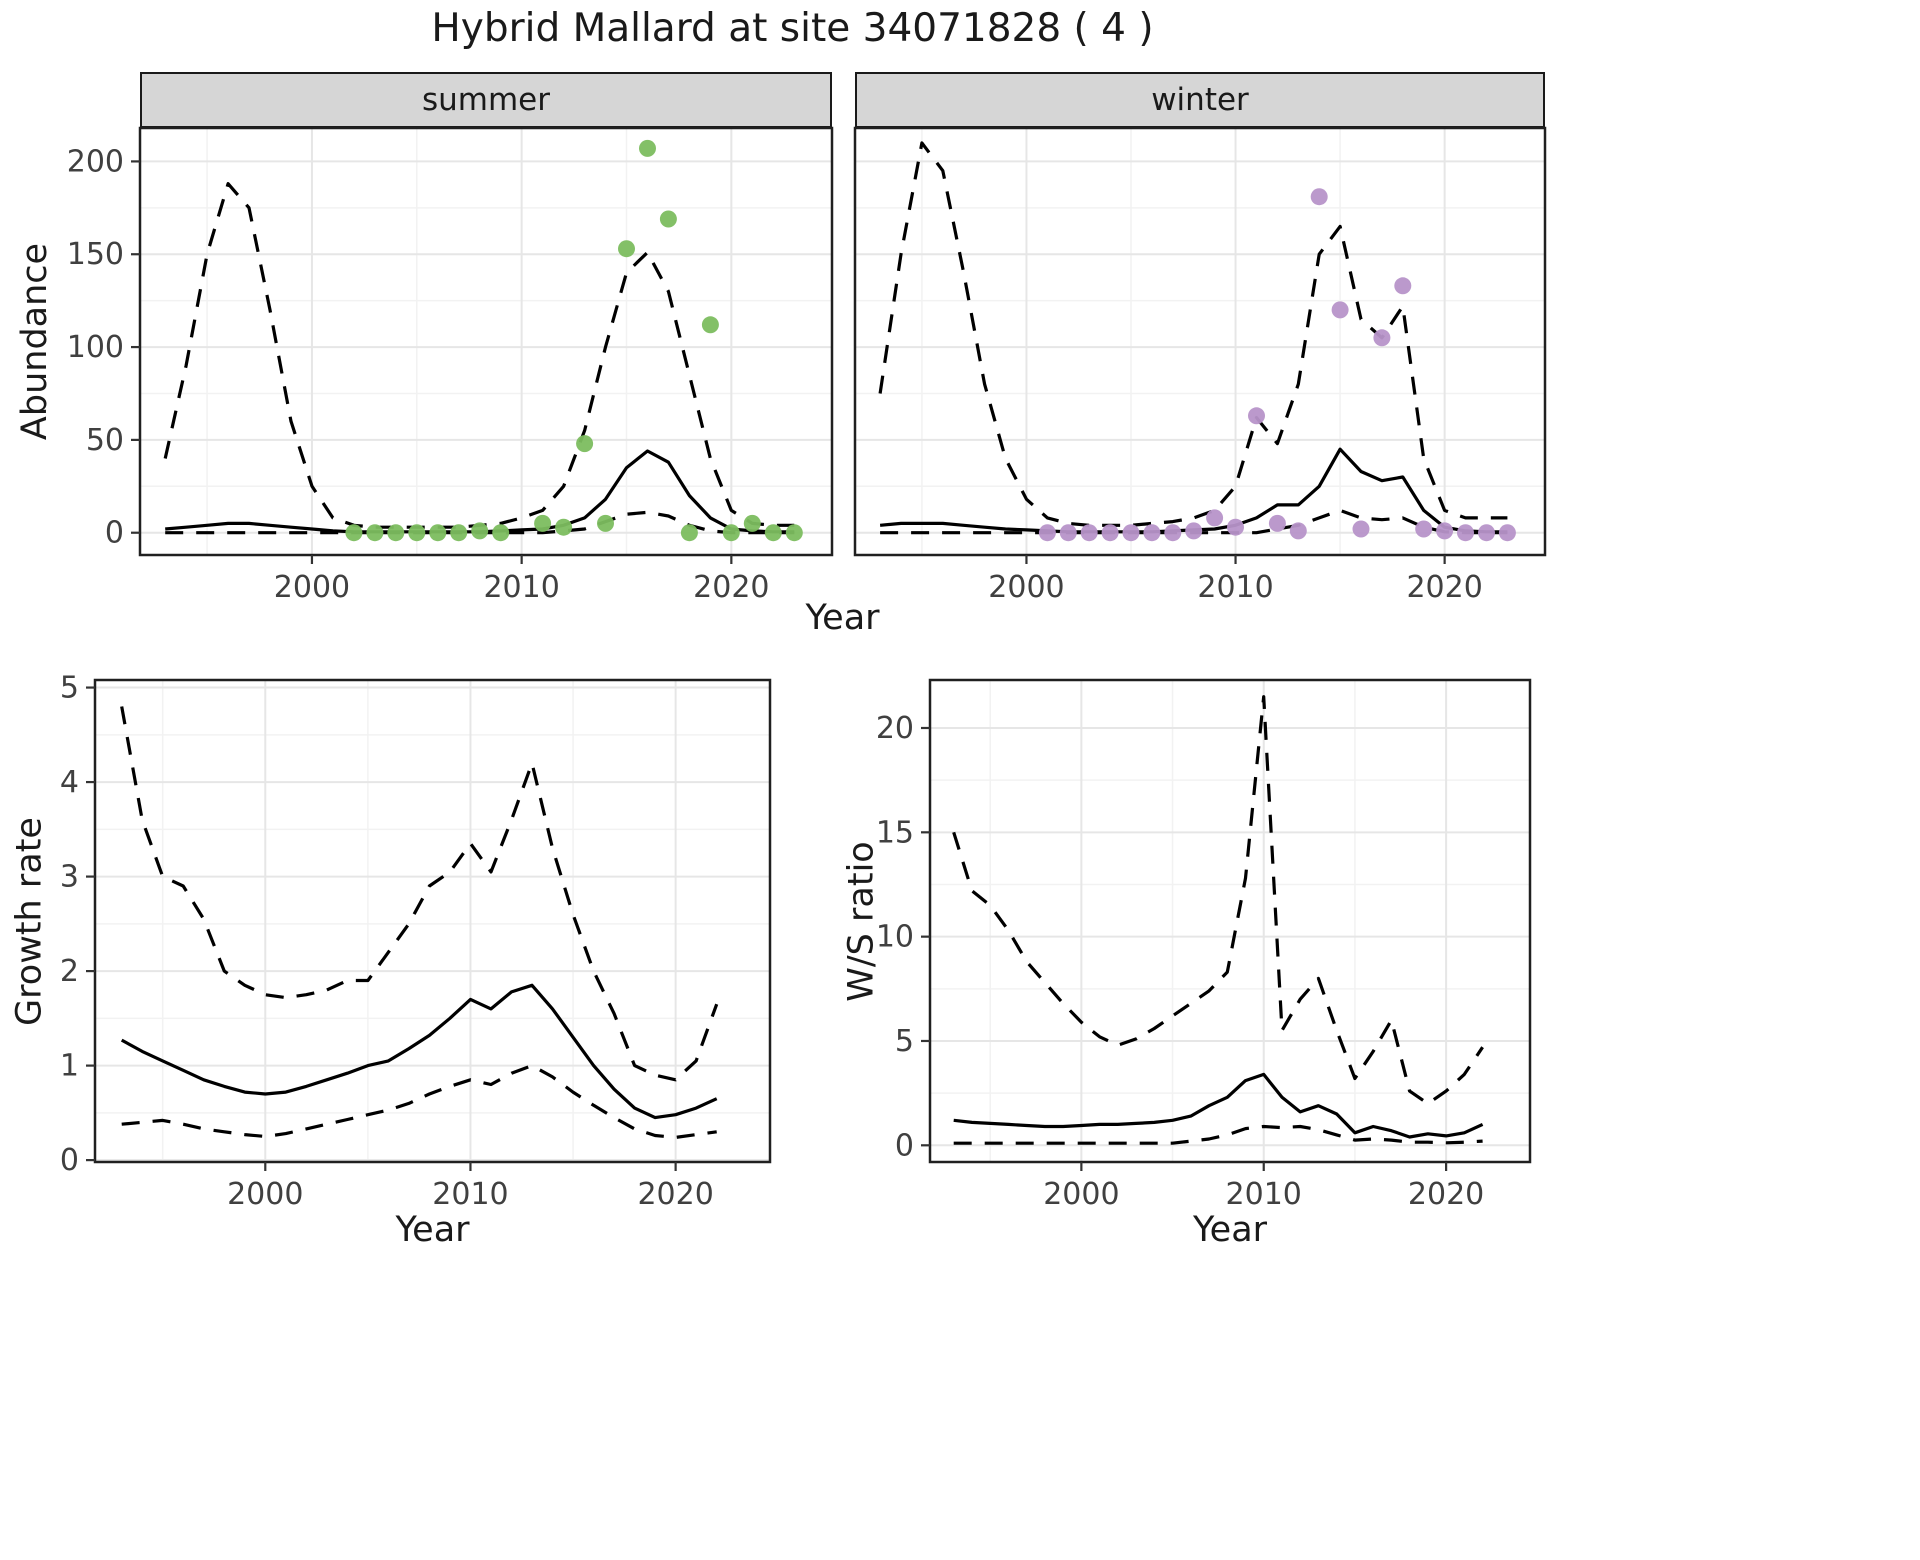 This screenshot has height=1560, width=1920. Describe the element at coordinates (69, 782) in the screenshot. I see `y-tick-label: 4` at that location.